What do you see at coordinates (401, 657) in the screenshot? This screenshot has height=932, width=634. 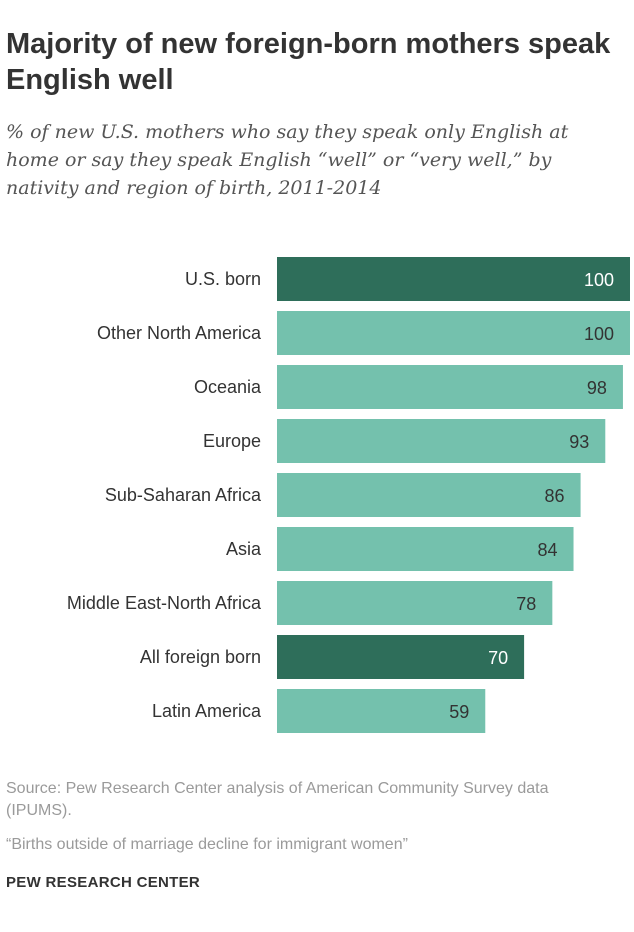 I see `bar-all-foreign-born` at bounding box center [401, 657].